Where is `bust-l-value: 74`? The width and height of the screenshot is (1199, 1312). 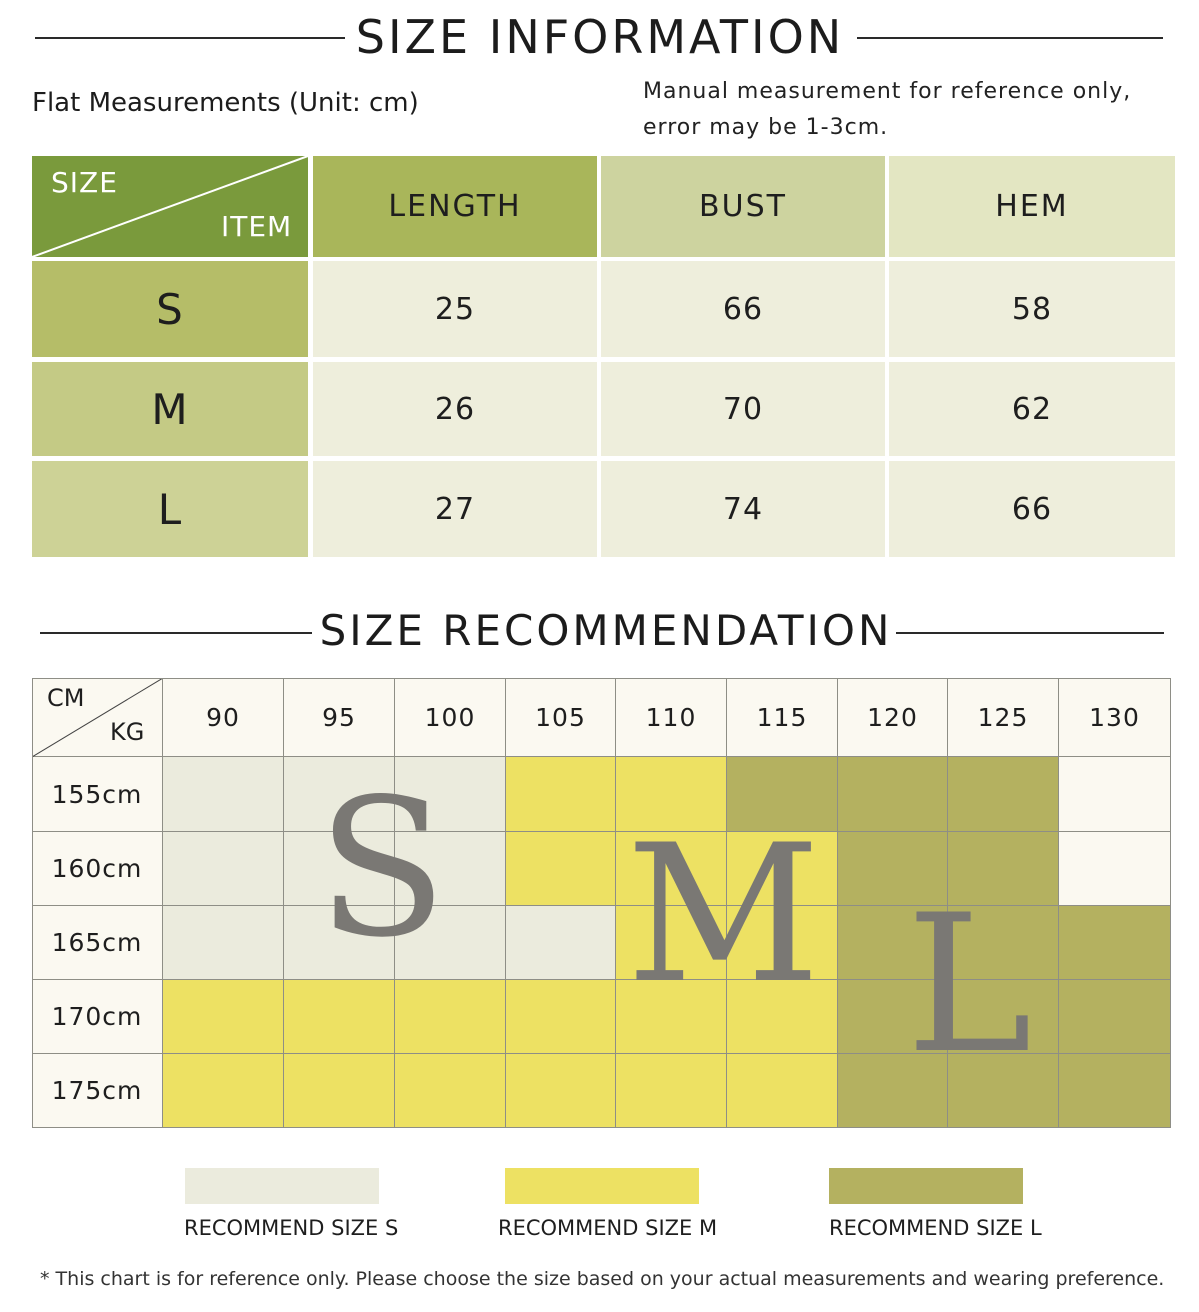
bust-l-value: 74 is located at coordinates (743, 509).